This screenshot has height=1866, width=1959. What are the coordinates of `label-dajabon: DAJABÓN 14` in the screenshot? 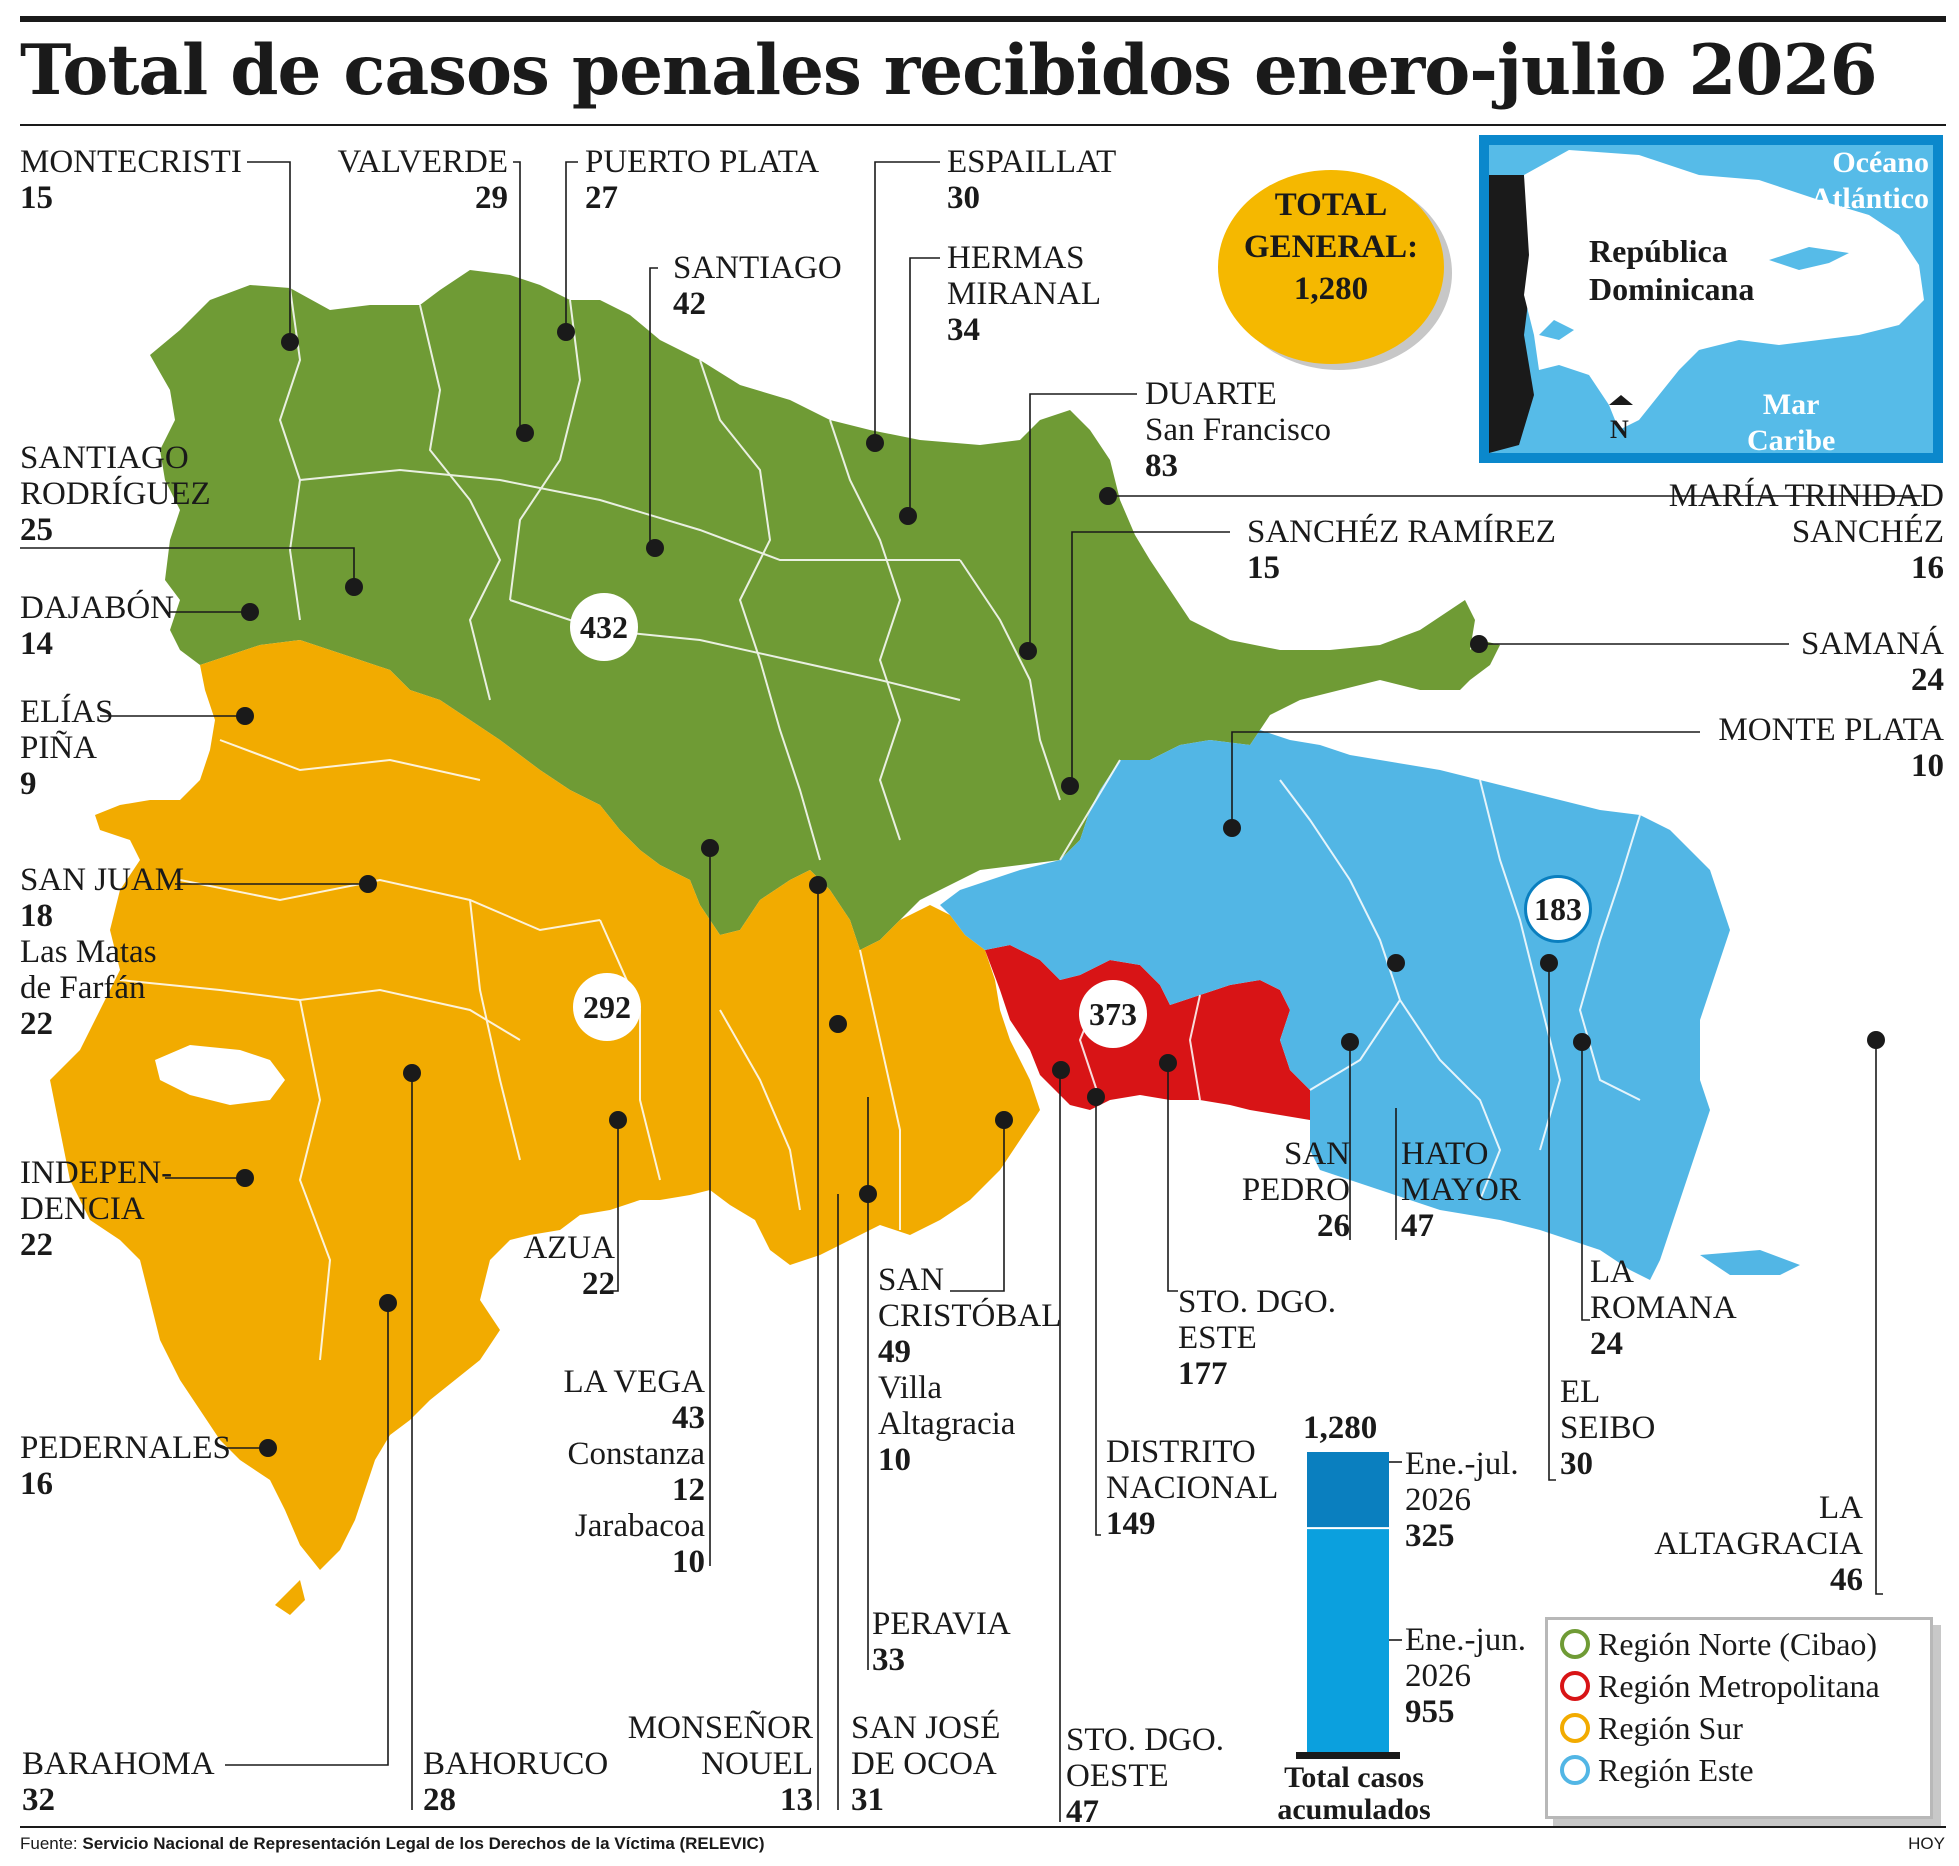 It's located at (97, 626).